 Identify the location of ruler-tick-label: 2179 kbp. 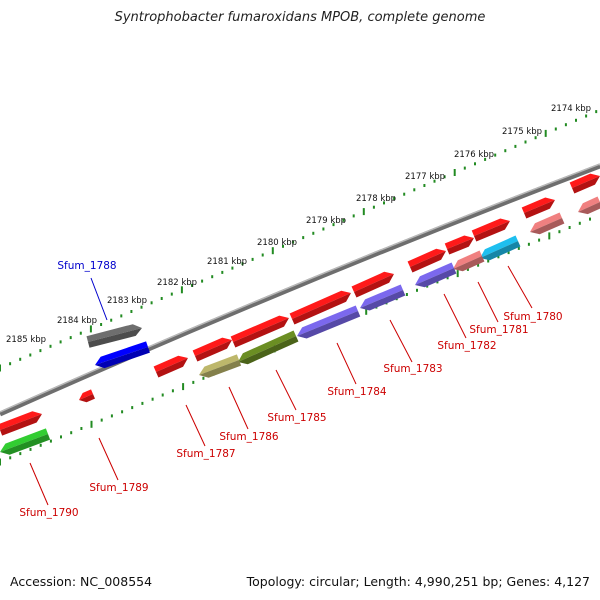
(326, 221).